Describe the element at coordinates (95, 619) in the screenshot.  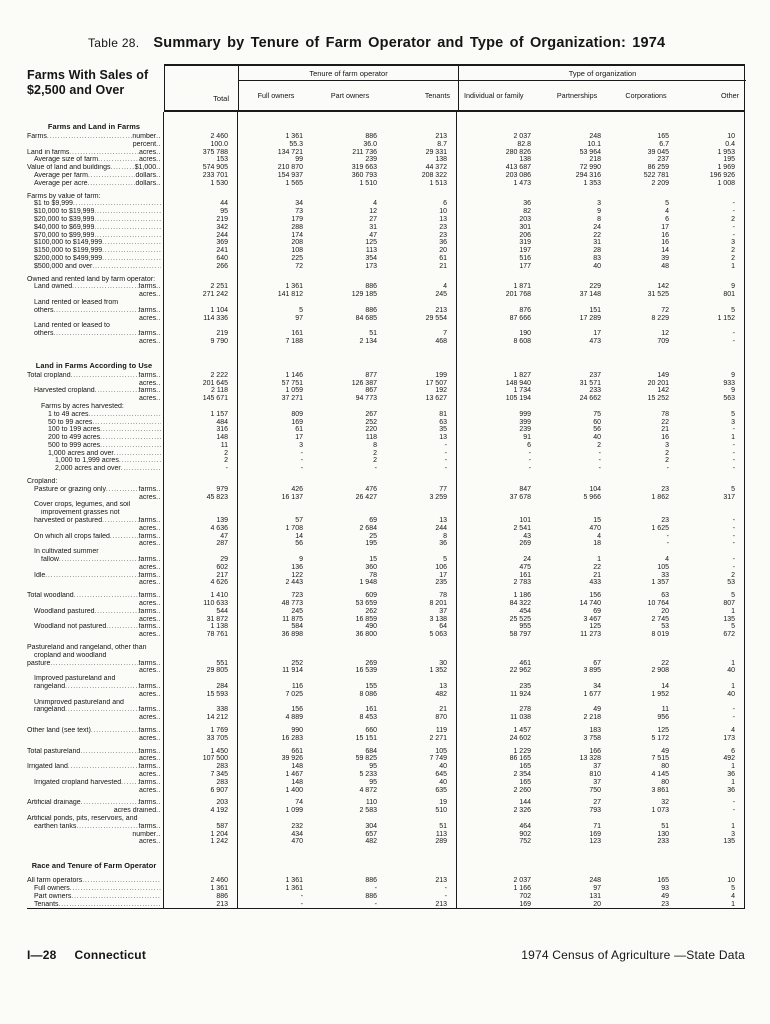
I see `row-label: acres` at that location.